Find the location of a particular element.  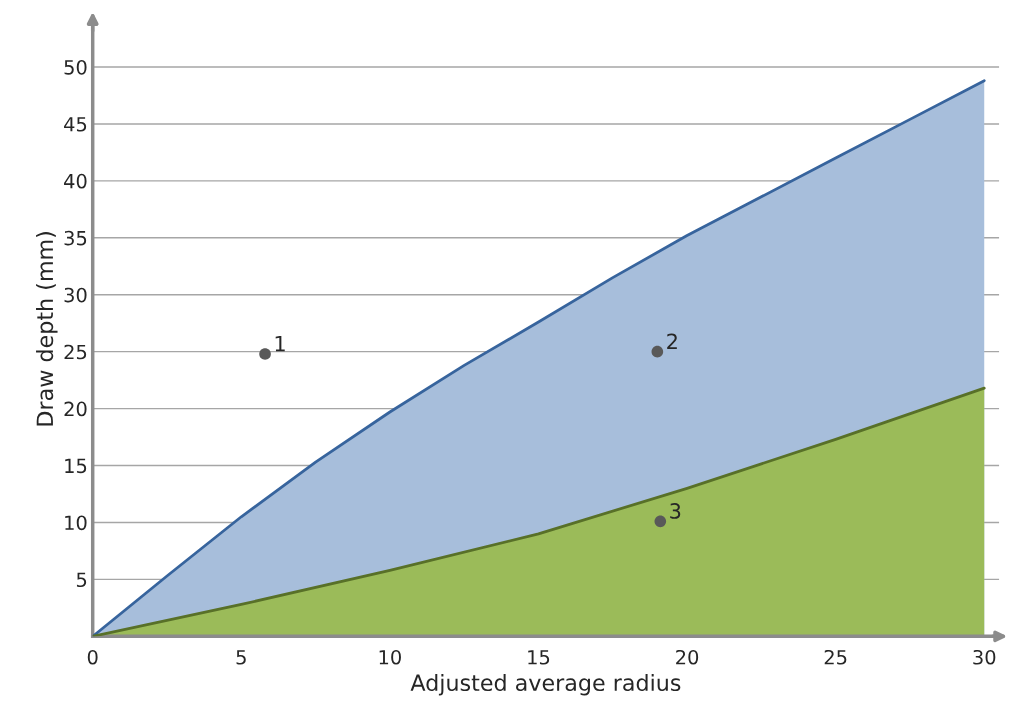

x-tick-label: 5 is located at coordinates (241, 657).